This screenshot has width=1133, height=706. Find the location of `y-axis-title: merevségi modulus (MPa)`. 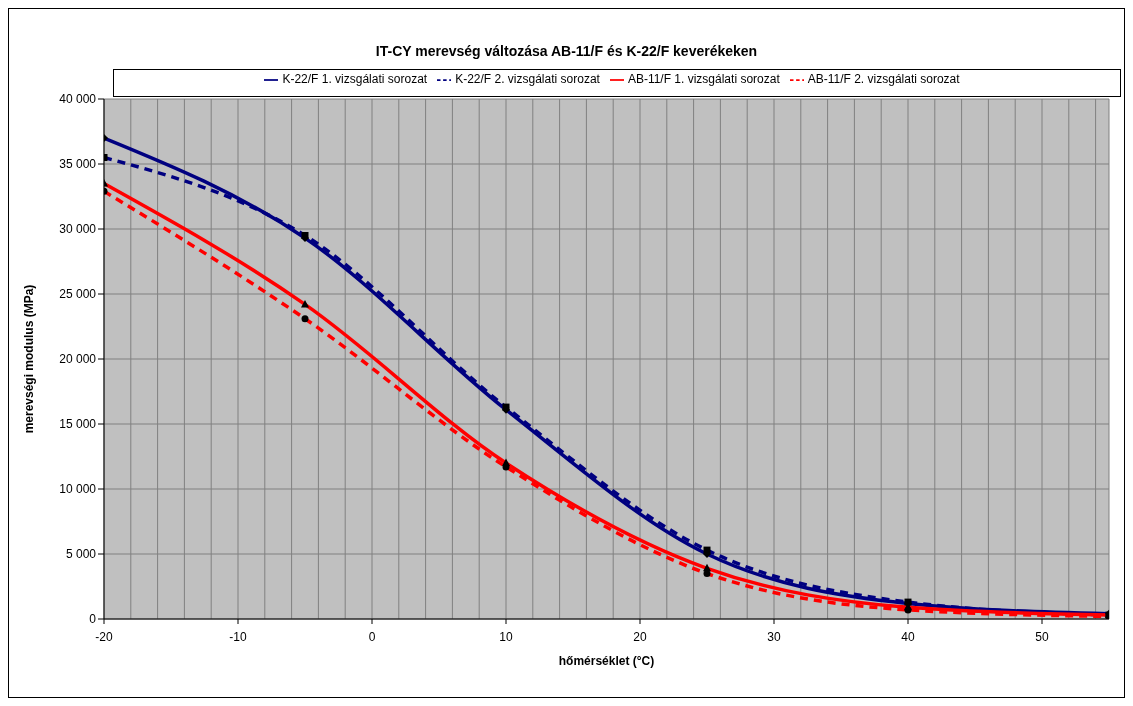

y-axis-title: merevségi modulus (MPa) is located at coordinates (29, 359).